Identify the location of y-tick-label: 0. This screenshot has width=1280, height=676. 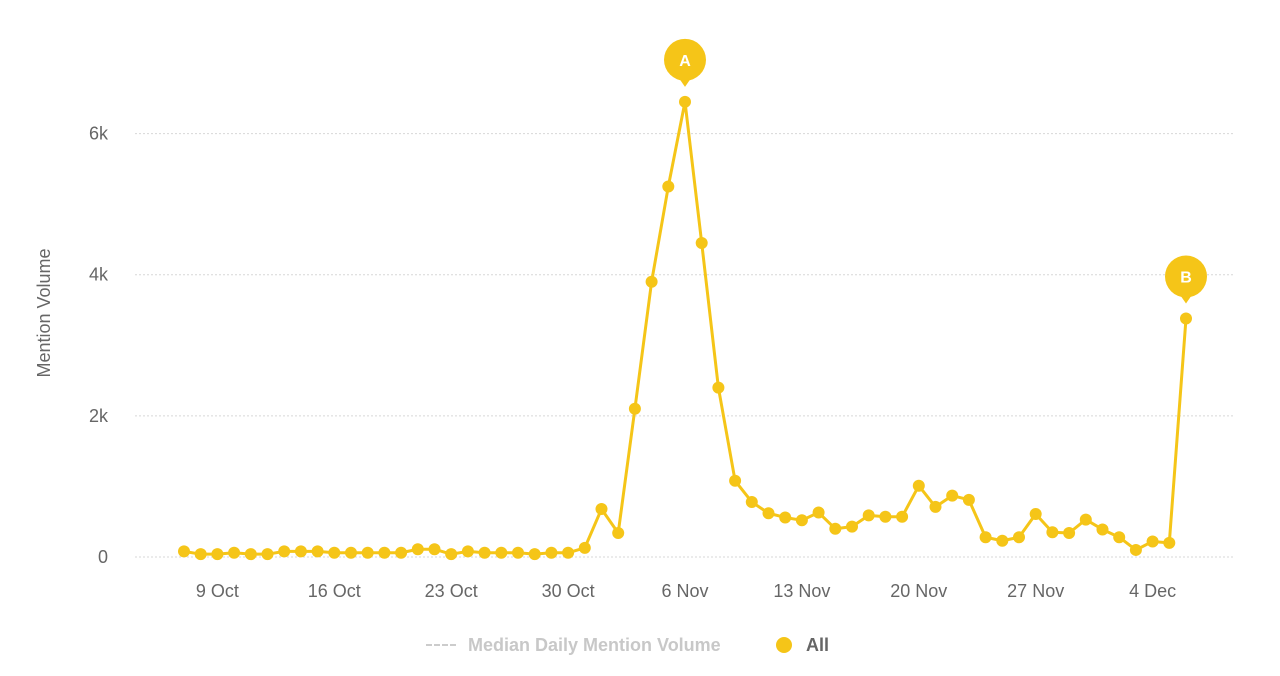
(103, 557).